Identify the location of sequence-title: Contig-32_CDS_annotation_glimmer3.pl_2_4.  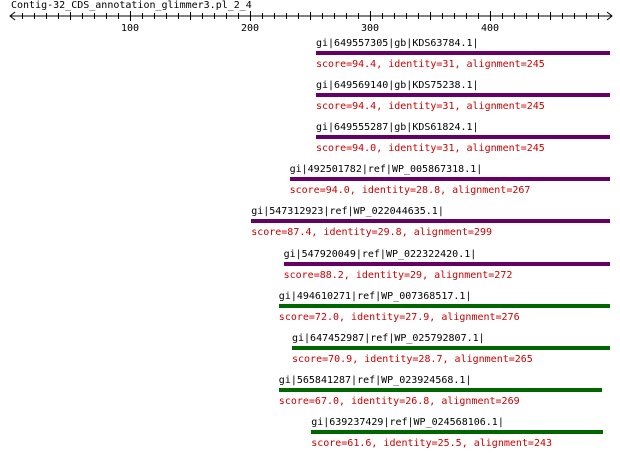
(131, 5).